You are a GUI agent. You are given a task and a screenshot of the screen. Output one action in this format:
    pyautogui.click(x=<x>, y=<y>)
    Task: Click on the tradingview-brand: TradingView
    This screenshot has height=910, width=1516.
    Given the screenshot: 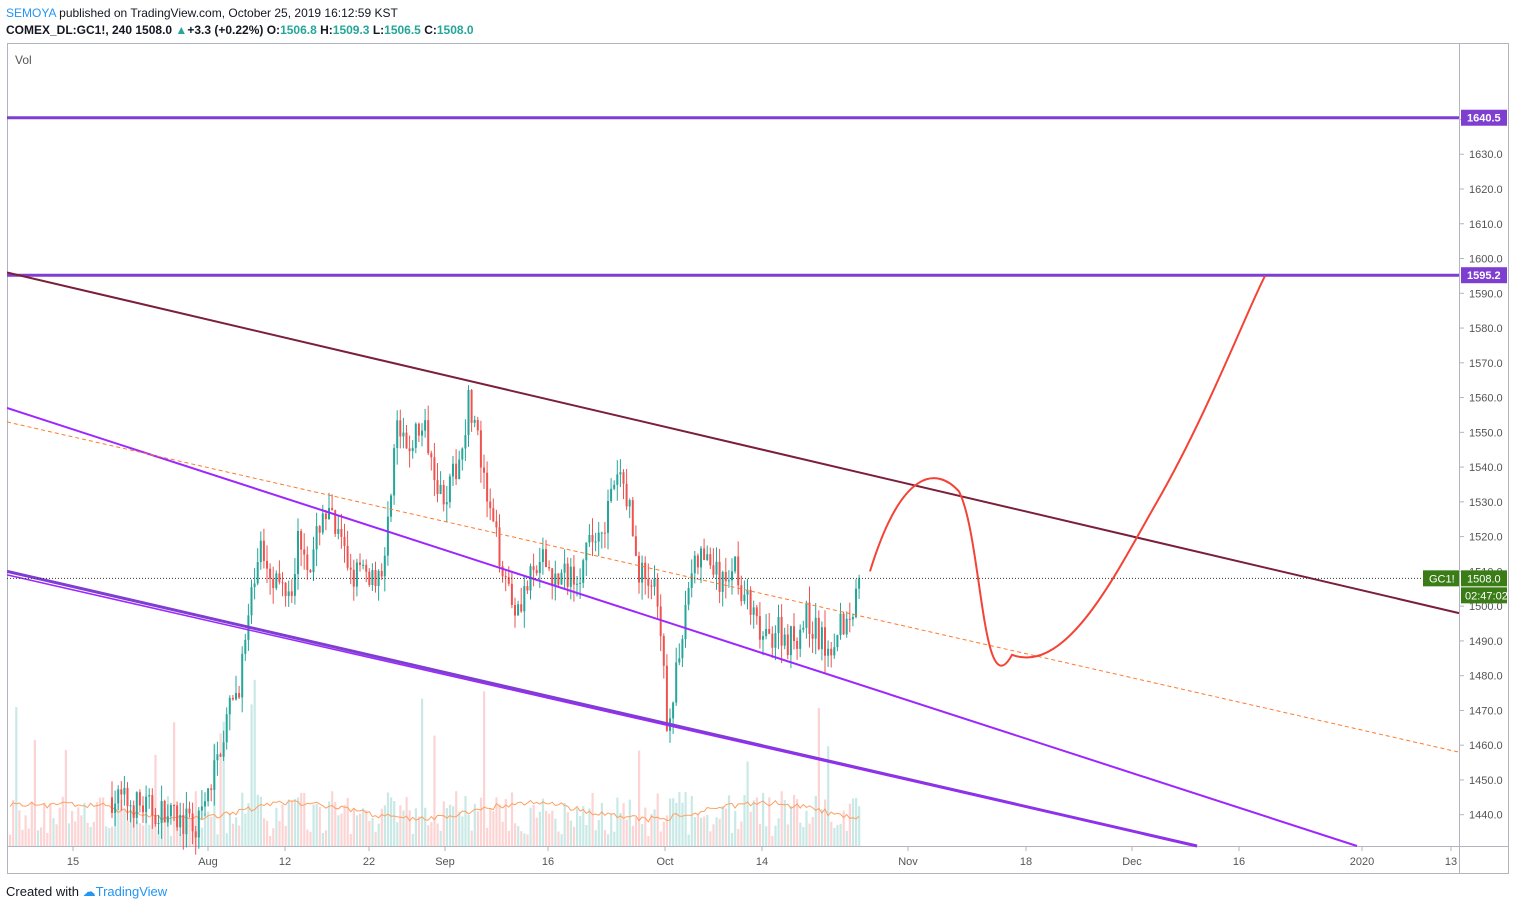 What is the action you would take?
    pyautogui.click(x=131, y=891)
    